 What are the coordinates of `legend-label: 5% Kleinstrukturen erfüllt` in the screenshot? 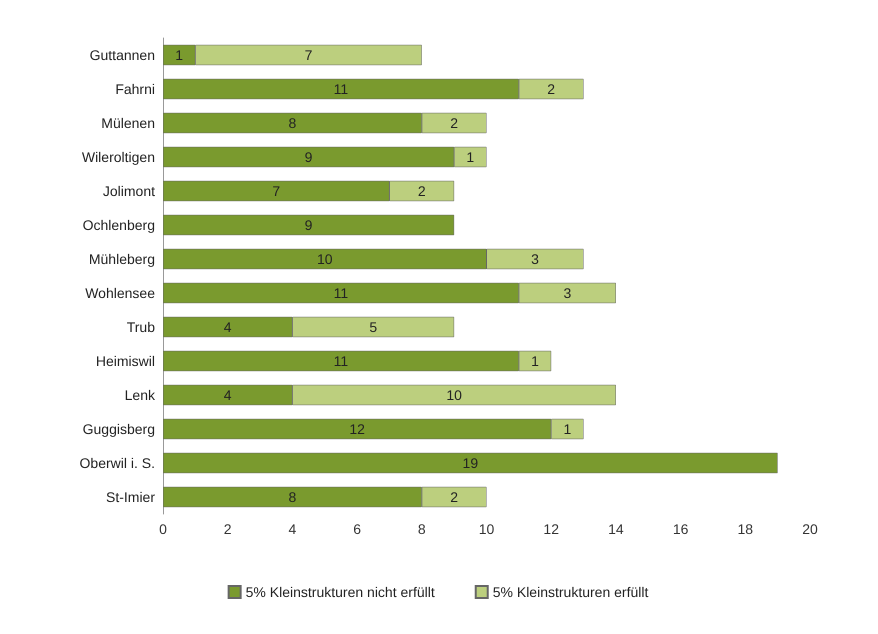 It's located at (570, 592).